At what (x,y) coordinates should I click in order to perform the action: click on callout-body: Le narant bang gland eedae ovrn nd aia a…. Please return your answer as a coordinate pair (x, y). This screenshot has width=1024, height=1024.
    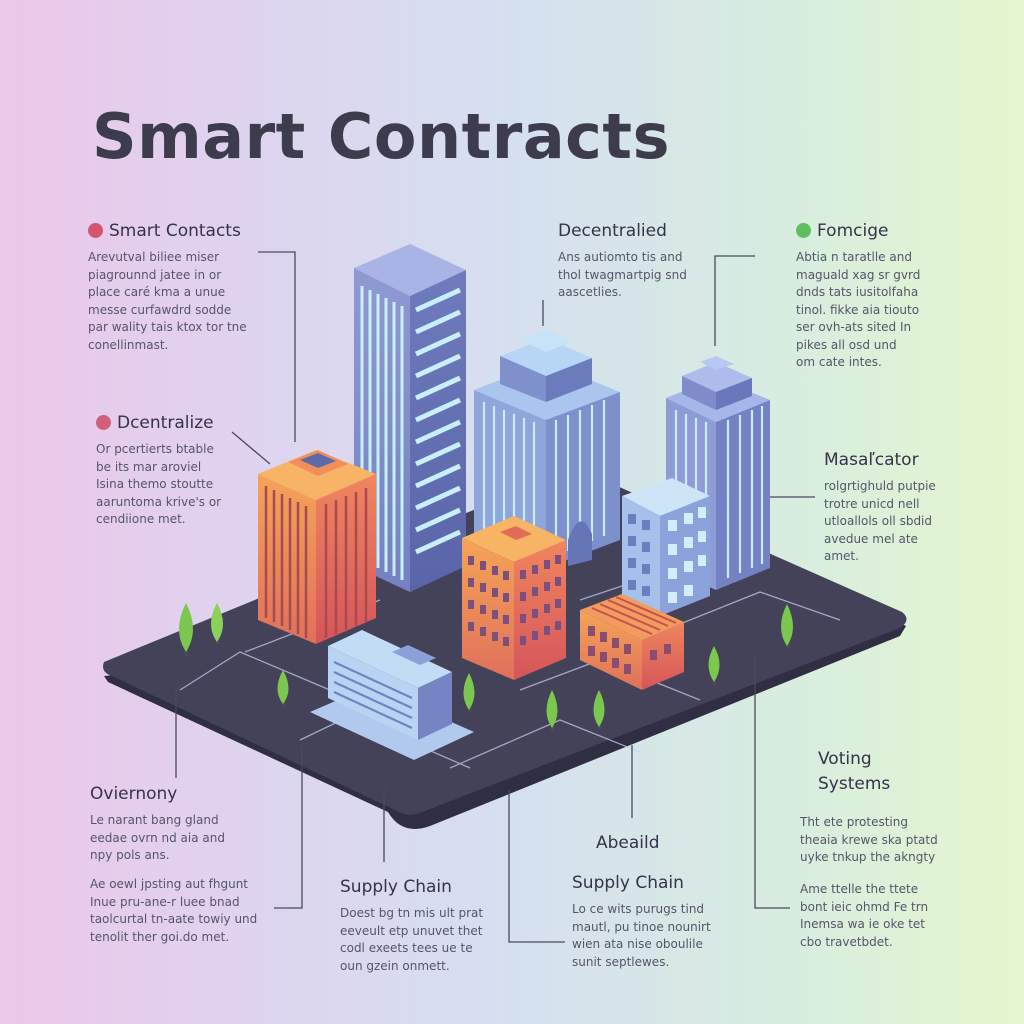
    Looking at the image, I should click on (157, 837).